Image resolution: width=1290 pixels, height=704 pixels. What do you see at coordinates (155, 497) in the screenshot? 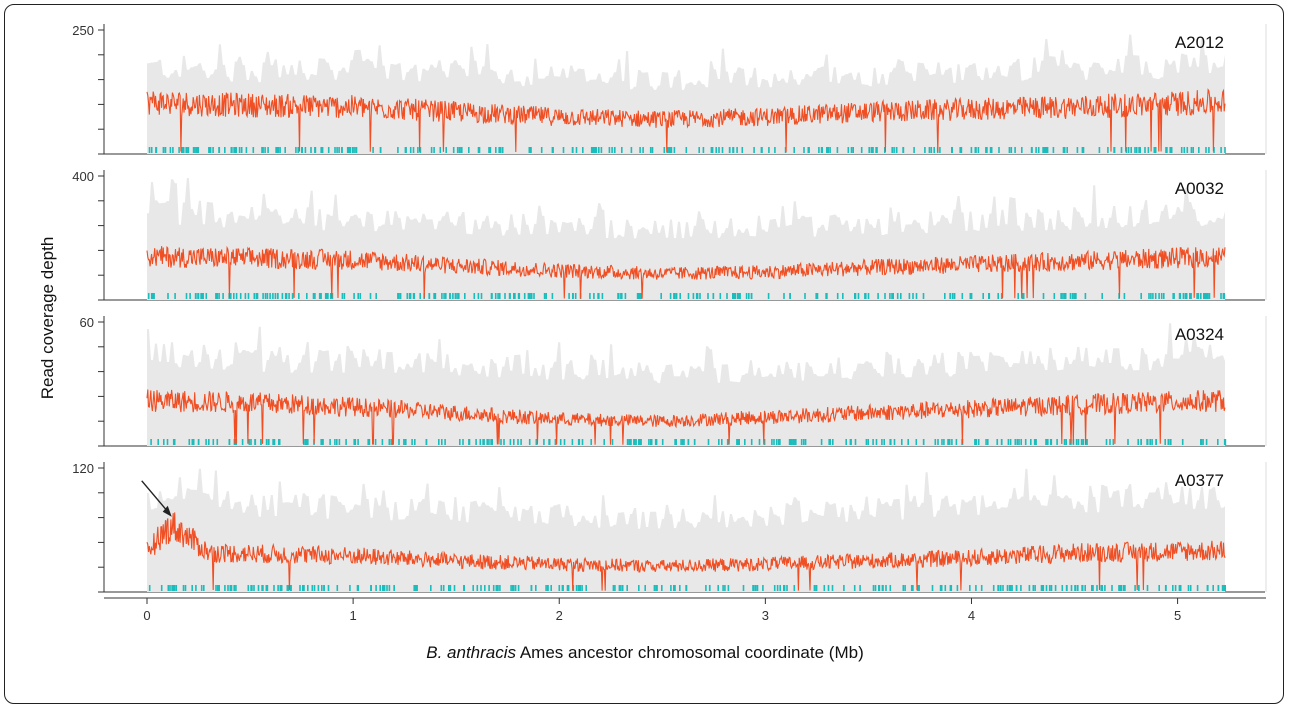
I see `annotation-arrow-shaft` at bounding box center [155, 497].